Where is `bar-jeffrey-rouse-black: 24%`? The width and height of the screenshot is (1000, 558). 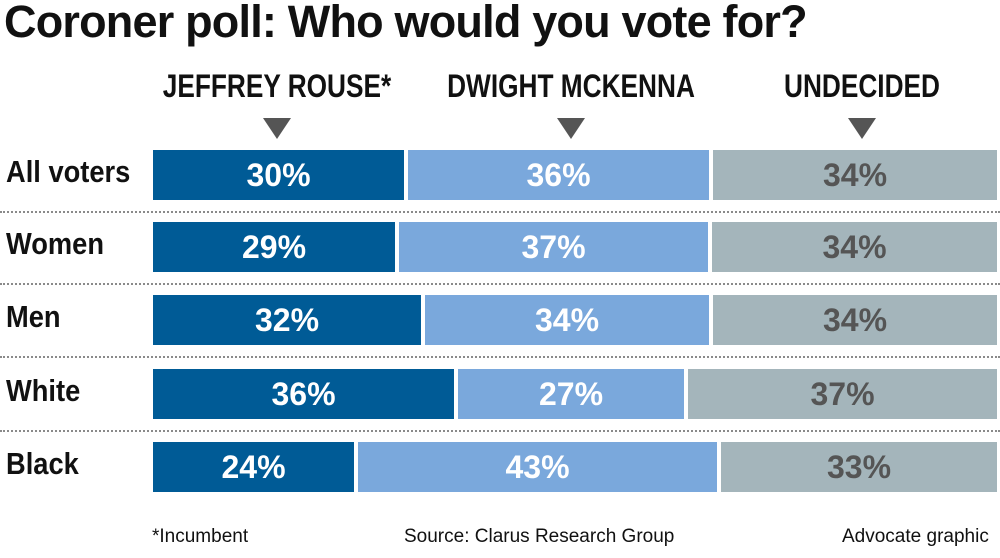
bar-jeffrey-rouse-black: 24% is located at coordinates (253, 467).